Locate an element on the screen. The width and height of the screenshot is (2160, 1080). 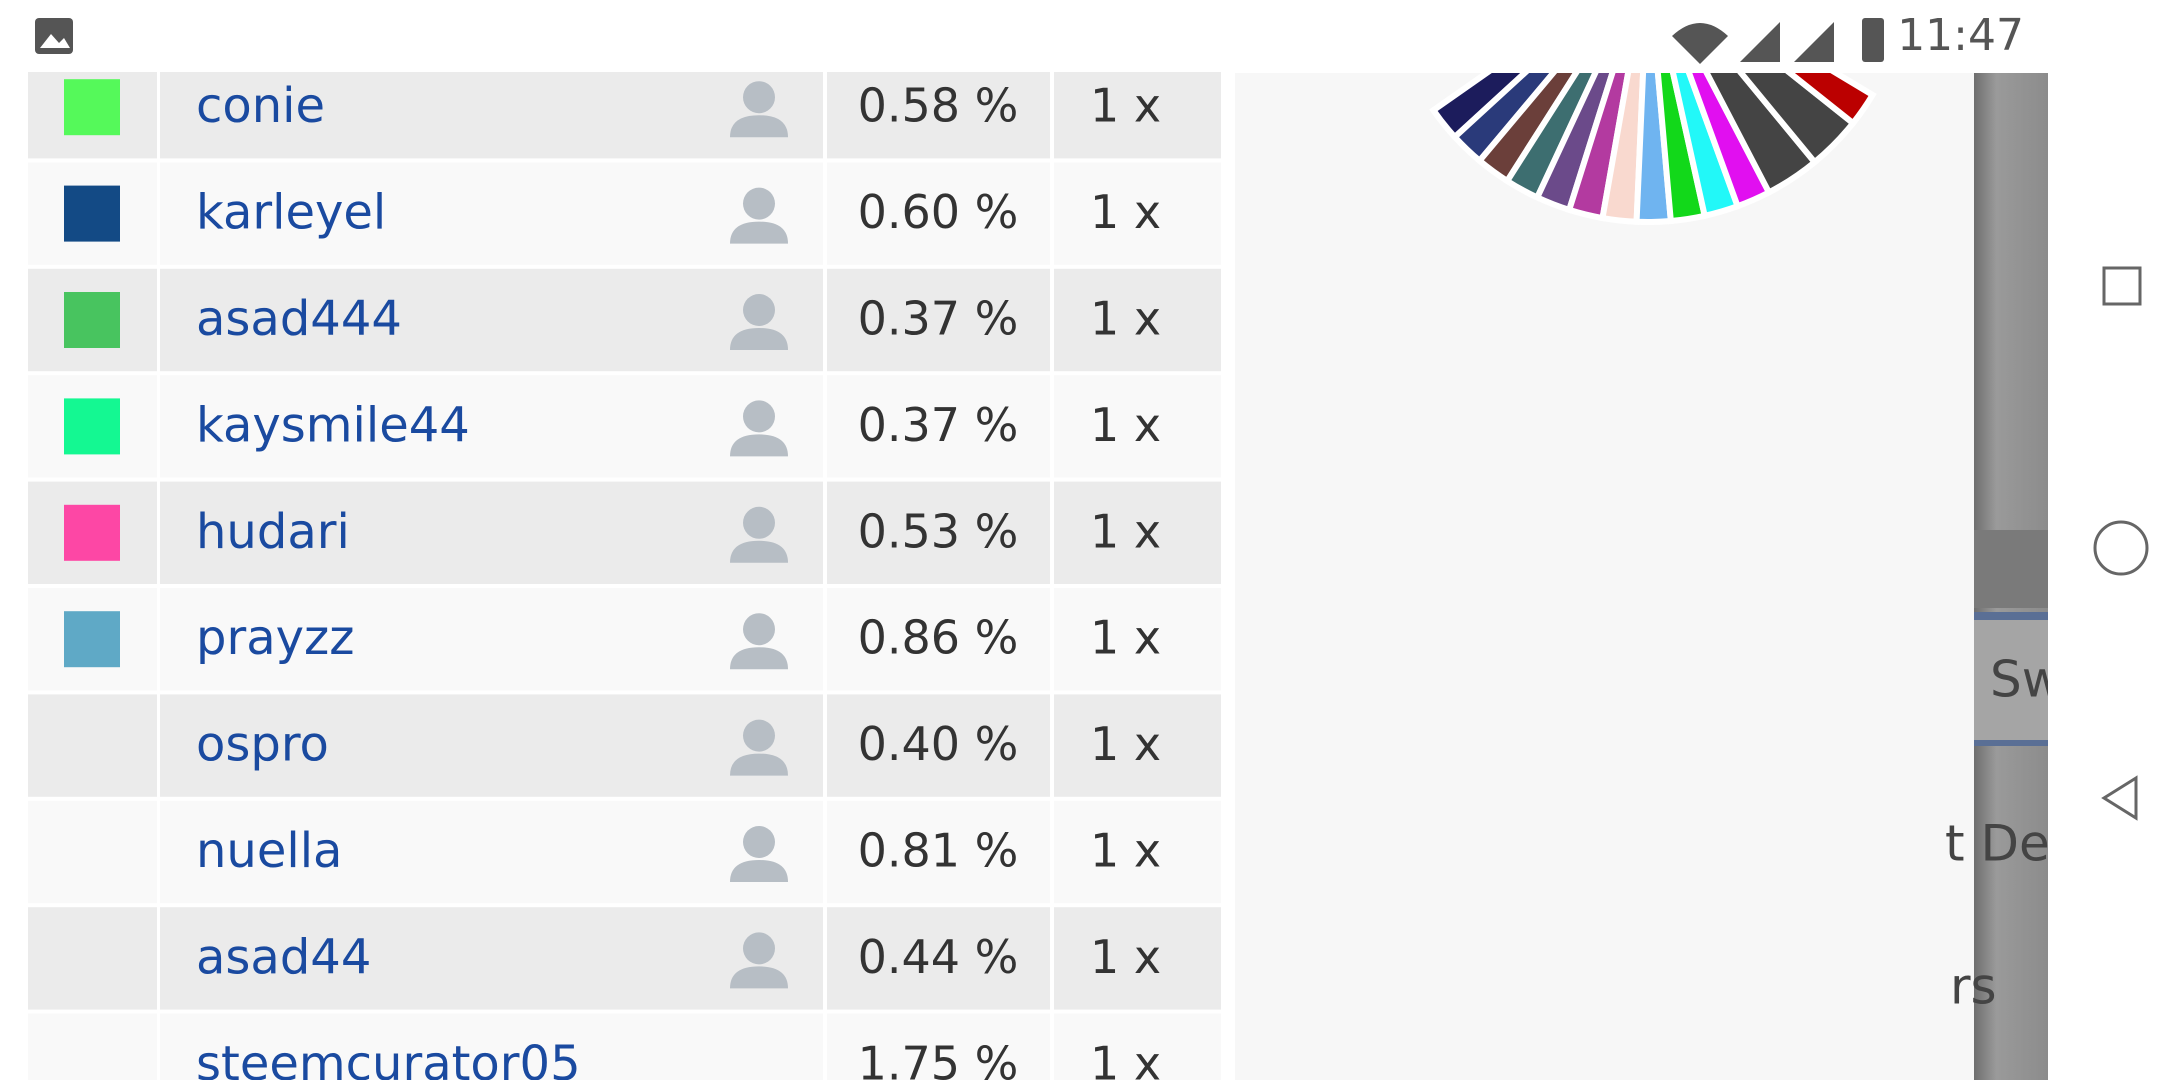
user-name: conie is located at coordinates (260, 106).